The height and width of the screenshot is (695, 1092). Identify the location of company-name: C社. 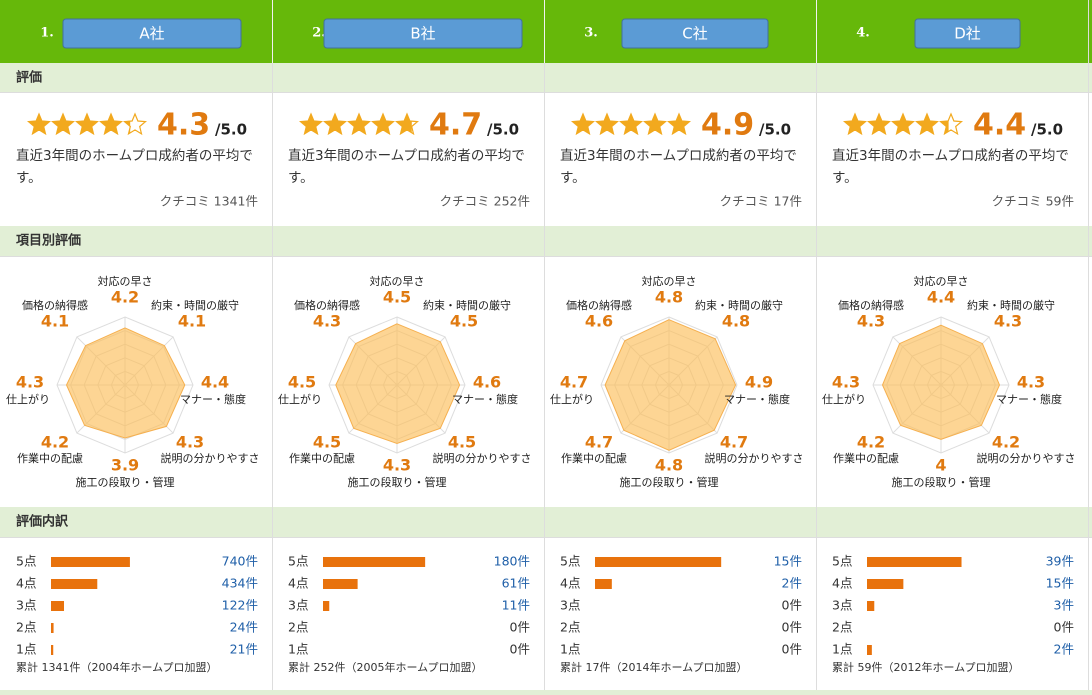
(694, 34).